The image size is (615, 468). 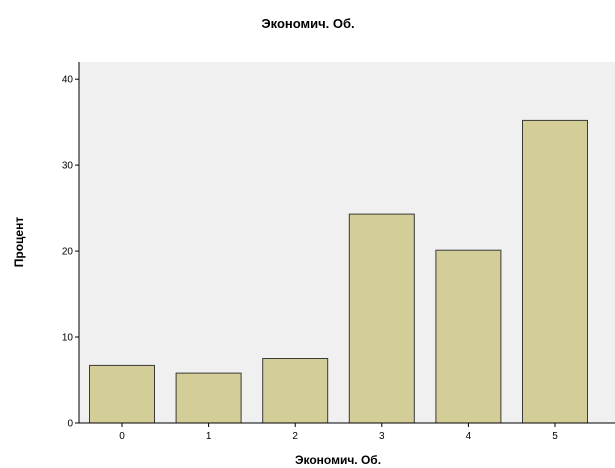 I want to click on y-tick-label-0: 0, so click(x=70, y=424).